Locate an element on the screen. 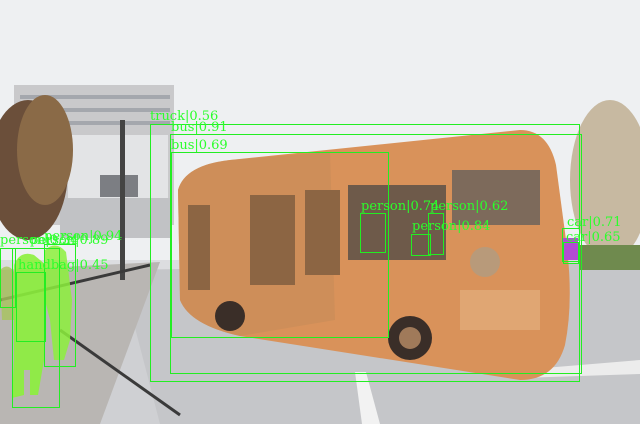  detection-box-handbag is located at coordinates (31, 307).